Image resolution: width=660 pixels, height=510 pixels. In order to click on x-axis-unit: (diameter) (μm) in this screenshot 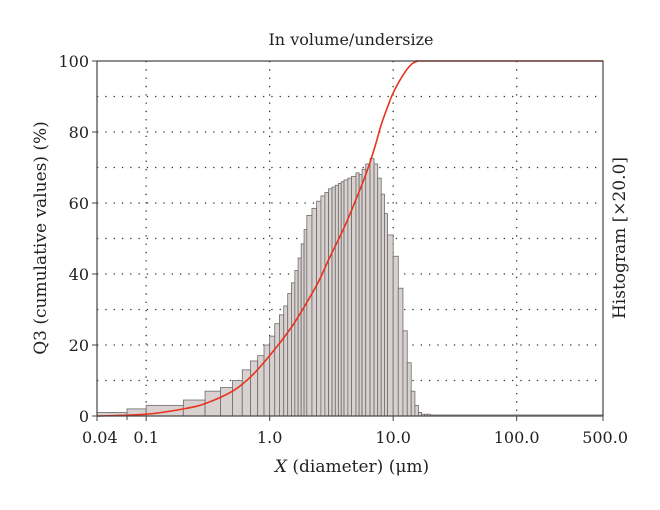, I will do `click(358, 467)`.